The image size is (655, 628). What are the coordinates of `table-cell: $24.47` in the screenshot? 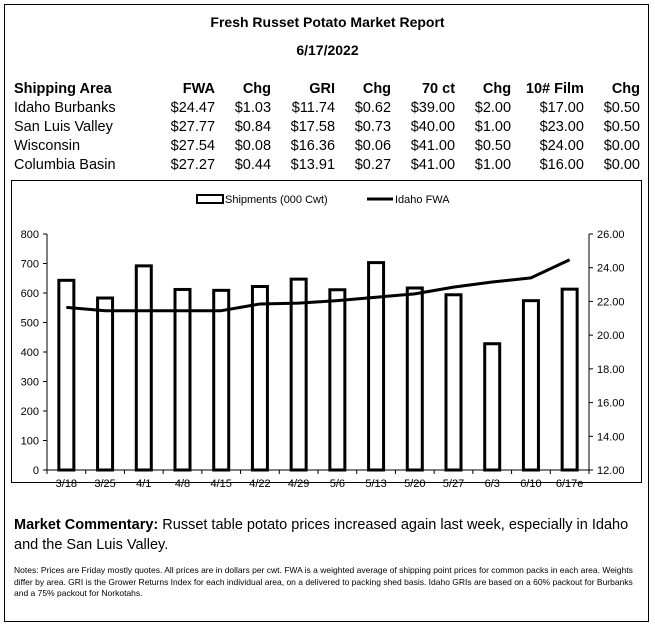 It's located at (193, 107).